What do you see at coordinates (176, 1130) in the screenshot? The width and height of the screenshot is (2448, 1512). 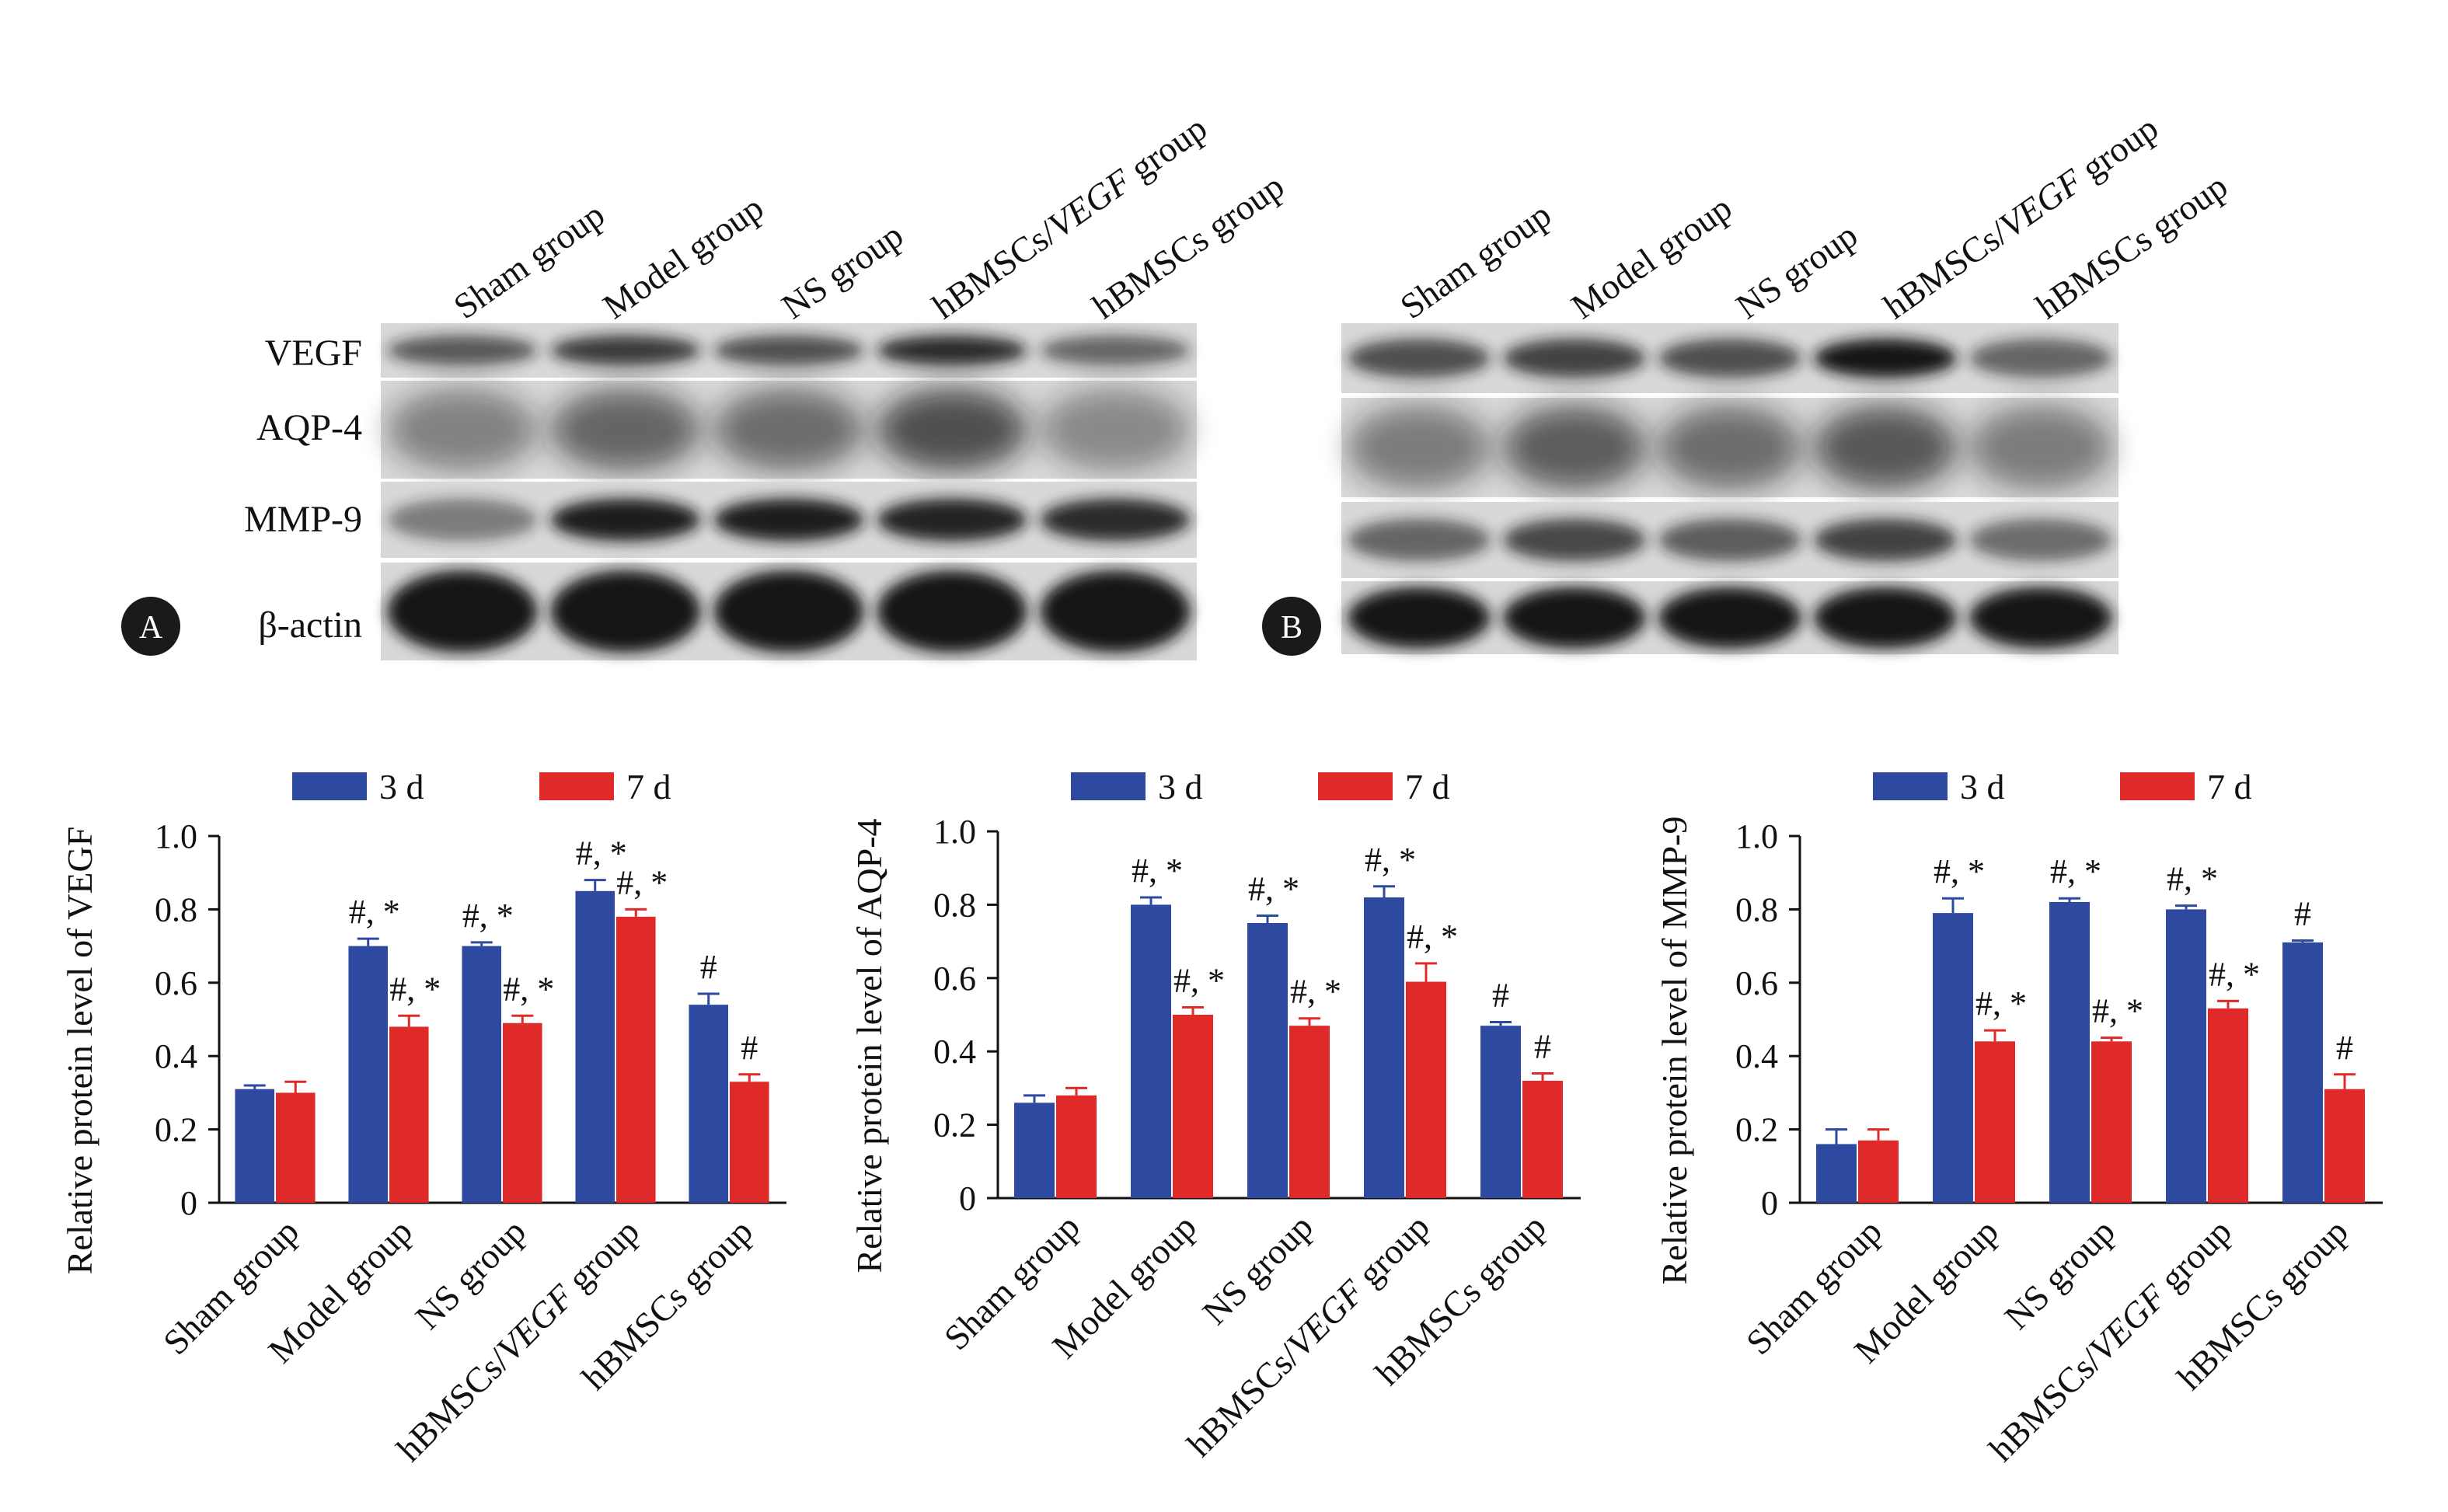 I see `y-tick-label: 0.2` at bounding box center [176, 1130].